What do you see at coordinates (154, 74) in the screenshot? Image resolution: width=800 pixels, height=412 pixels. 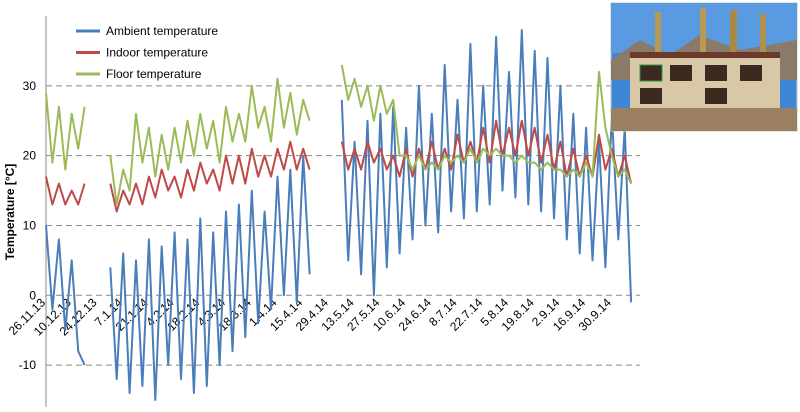 I see `legend-label: Floor temperature` at bounding box center [154, 74].